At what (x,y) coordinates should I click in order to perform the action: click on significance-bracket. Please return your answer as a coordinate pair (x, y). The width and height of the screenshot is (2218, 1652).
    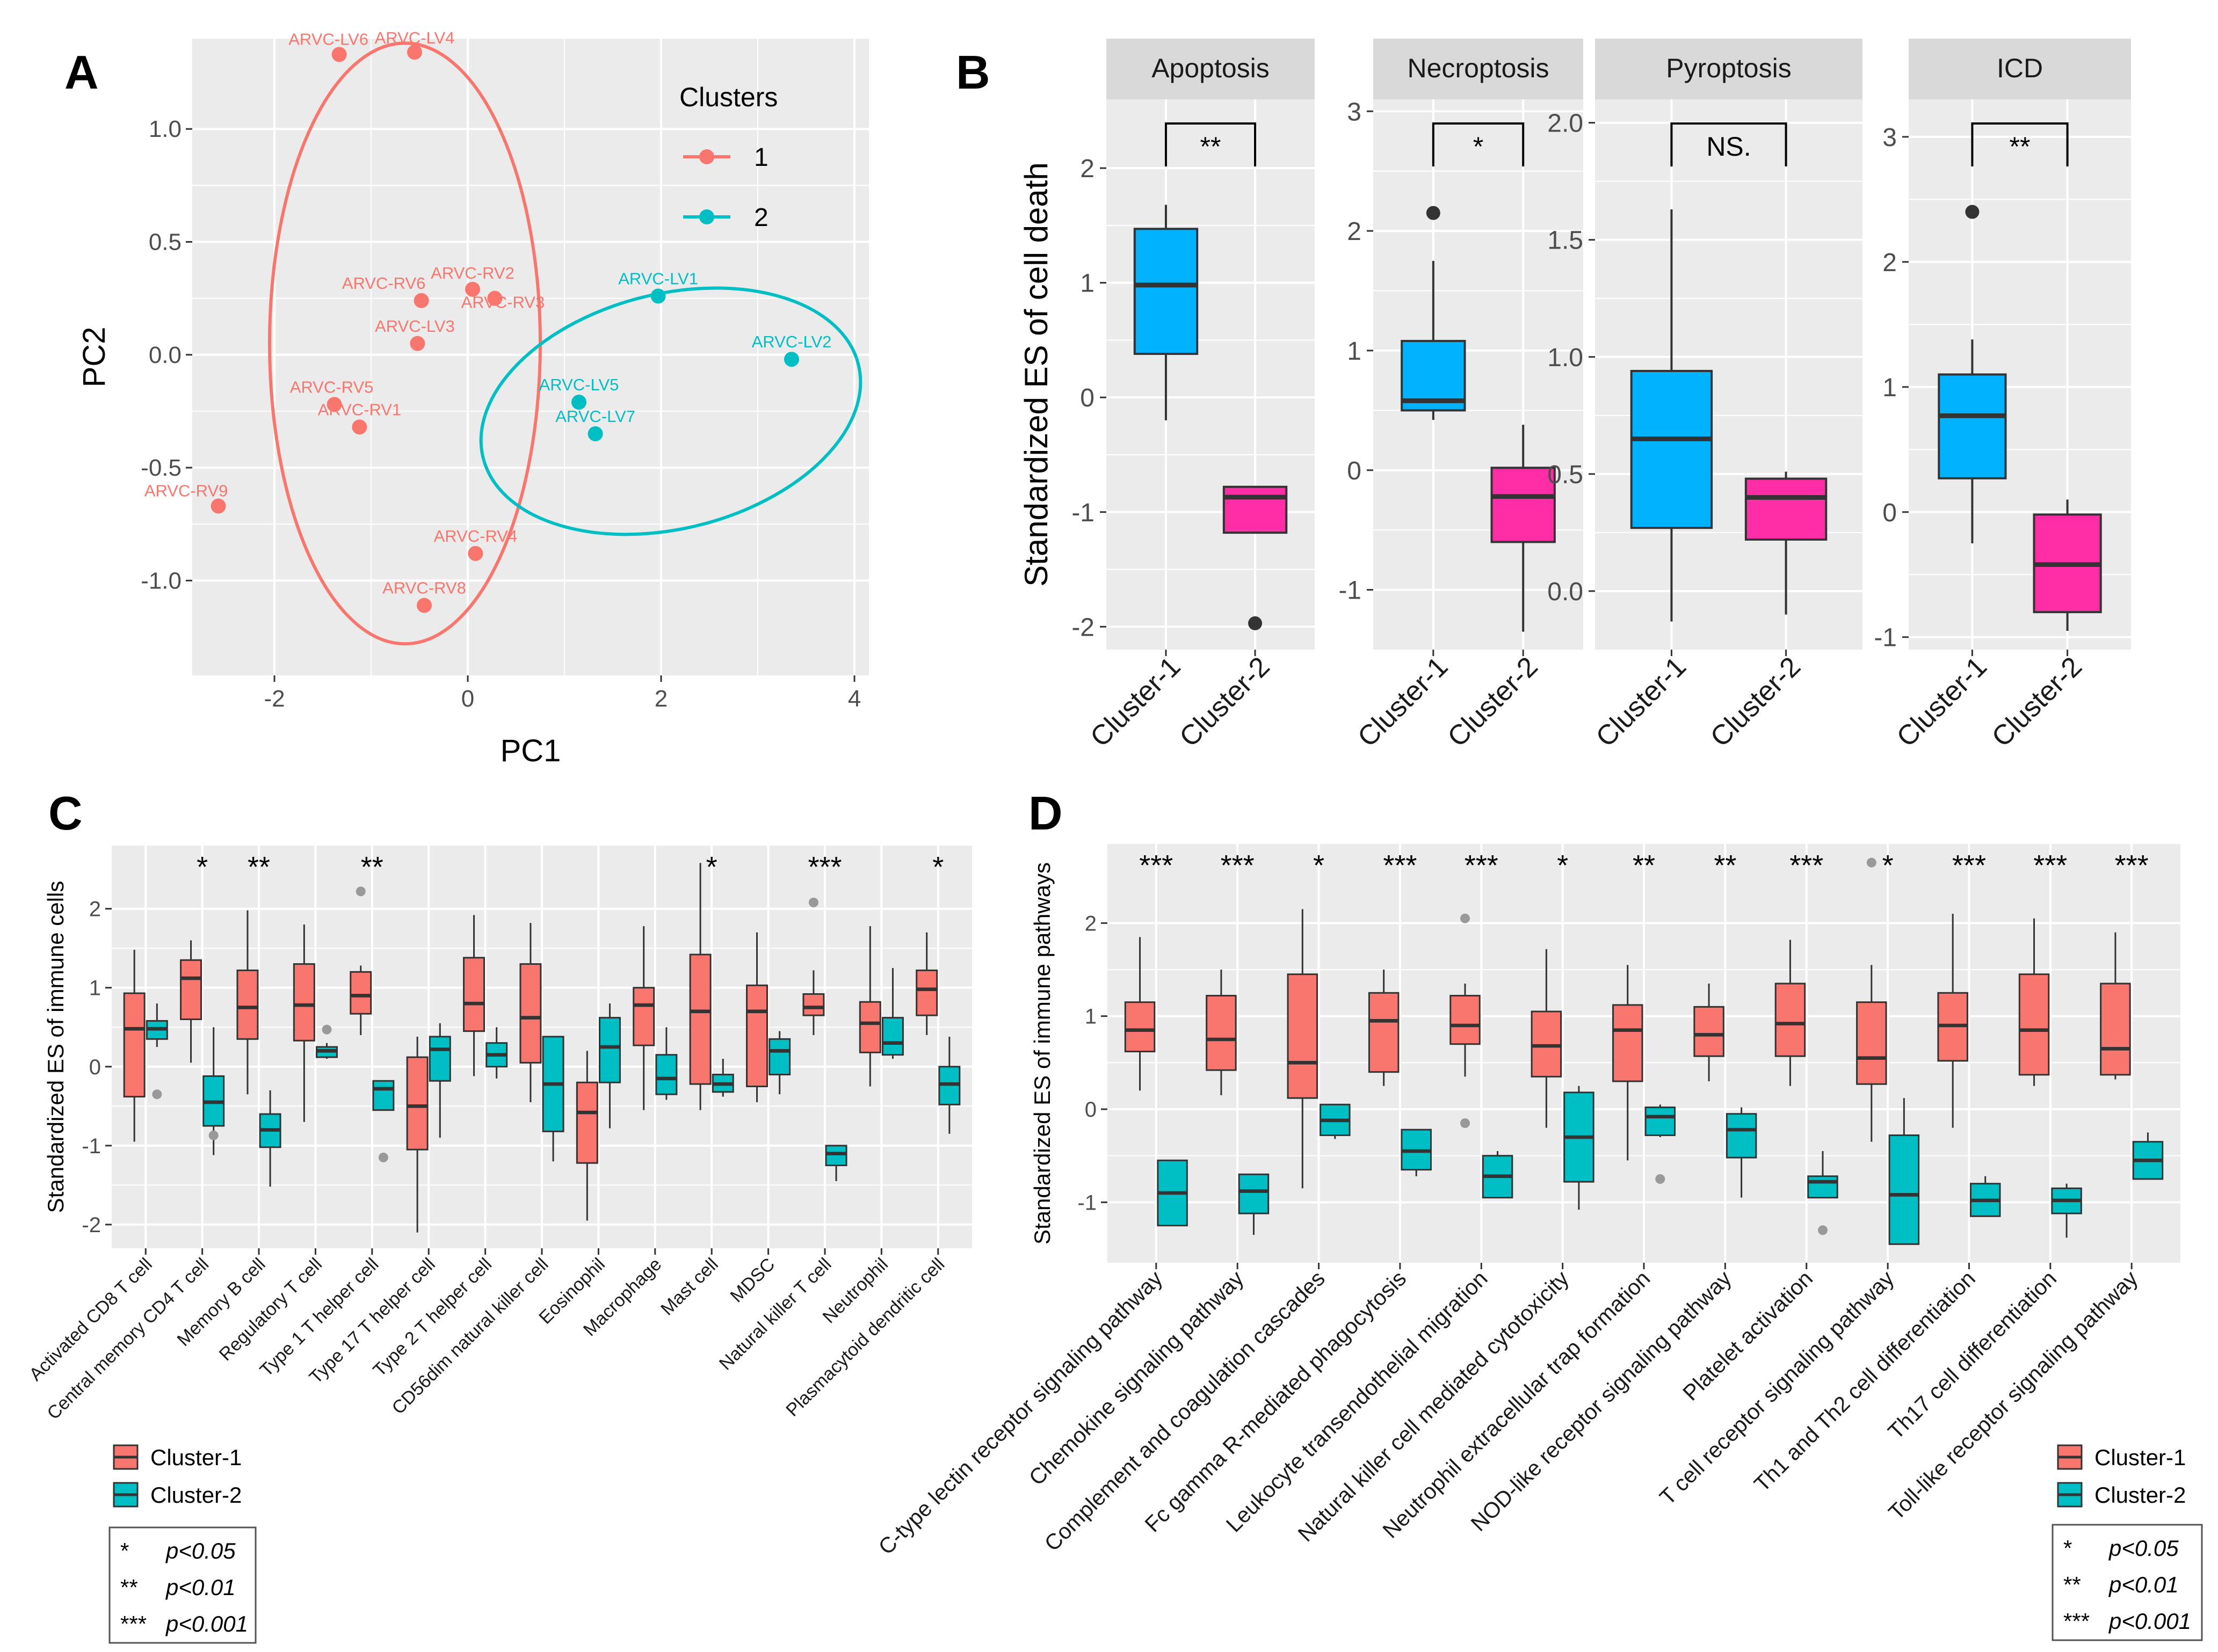
    Looking at the image, I should click on (1728, 144).